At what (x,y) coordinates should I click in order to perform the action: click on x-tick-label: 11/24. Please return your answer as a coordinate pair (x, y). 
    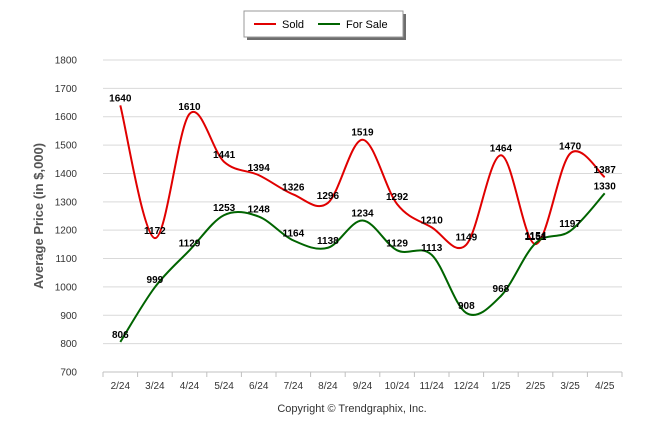
    Looking at the image, I should click on (432, 386).